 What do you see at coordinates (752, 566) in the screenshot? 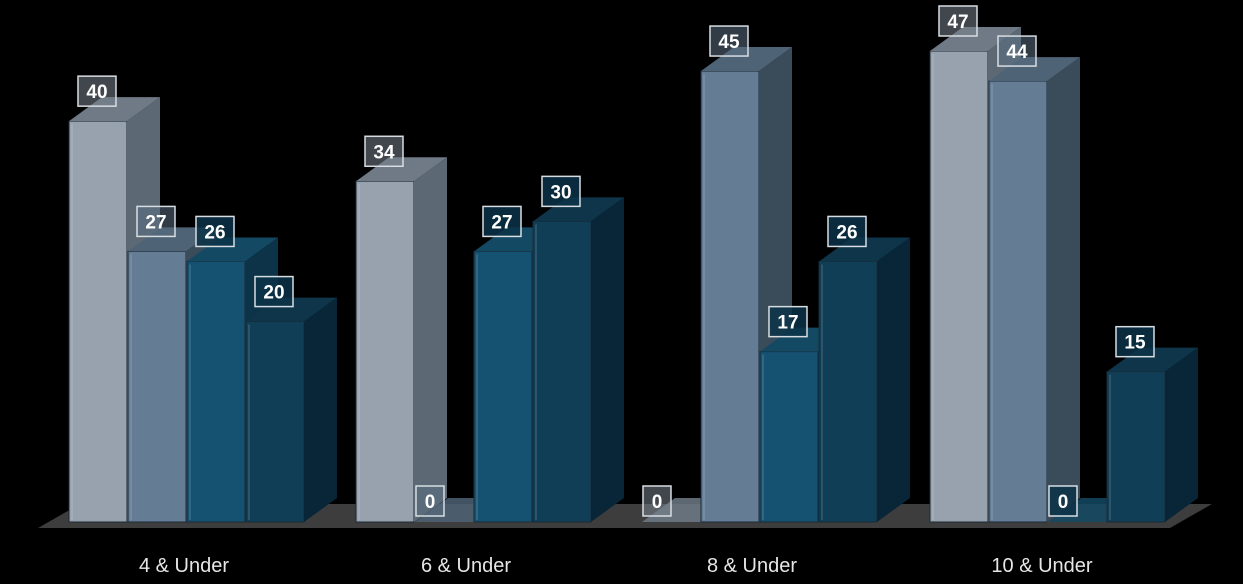
I see `category-label: 8 & Under` at bounding box center [752, 566].